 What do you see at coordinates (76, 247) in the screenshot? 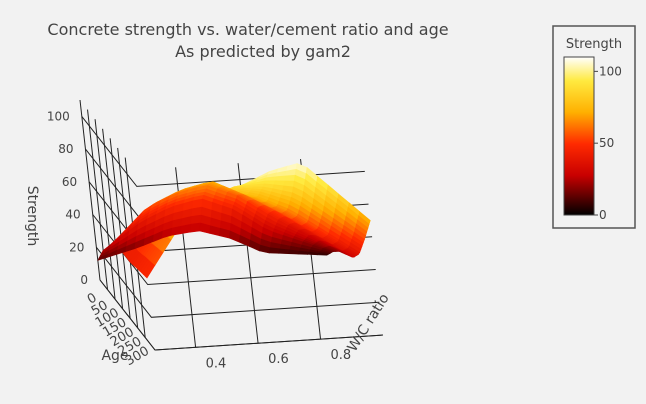
I see `z-tick-label: 20` at bounding box center [76, 247].